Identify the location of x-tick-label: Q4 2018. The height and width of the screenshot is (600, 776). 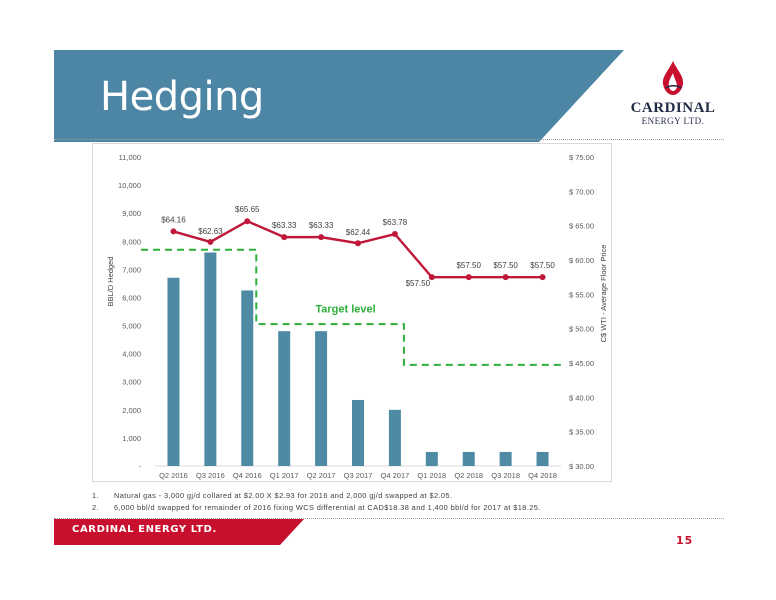
(542, 475).